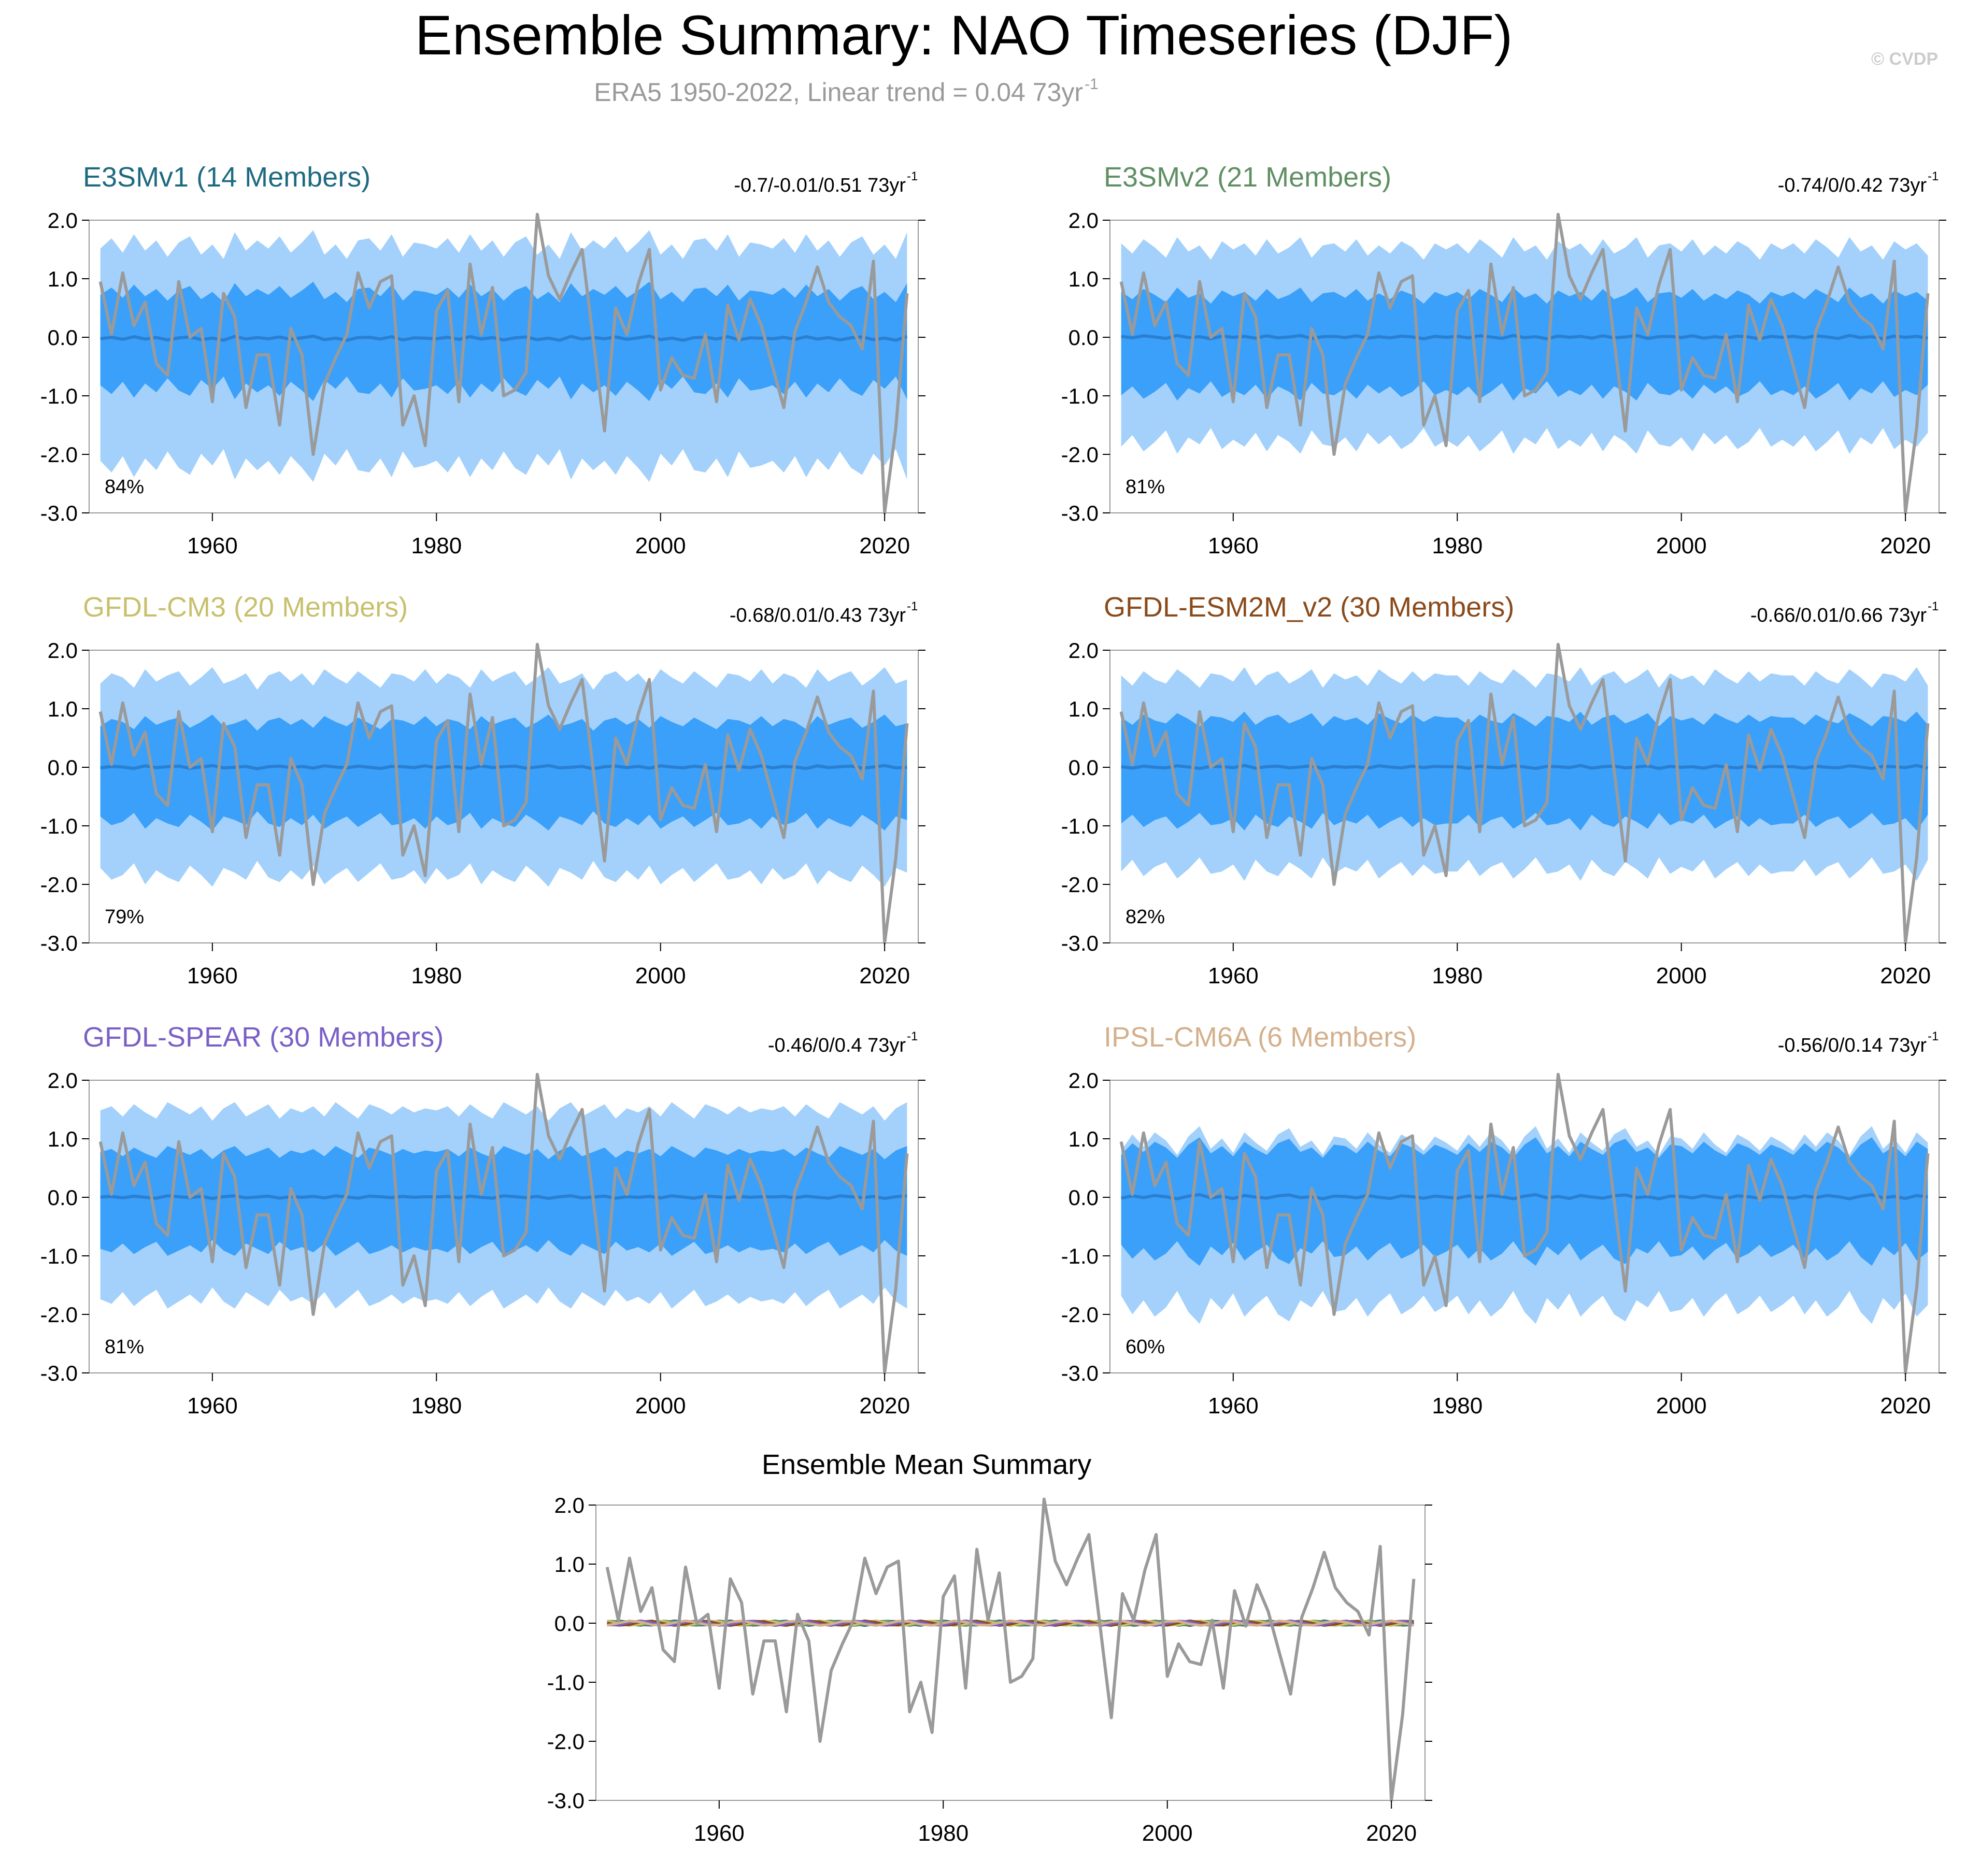  I want to click on panel-title: IPSL-CM6A (6 Members), so click(1260, 1037).